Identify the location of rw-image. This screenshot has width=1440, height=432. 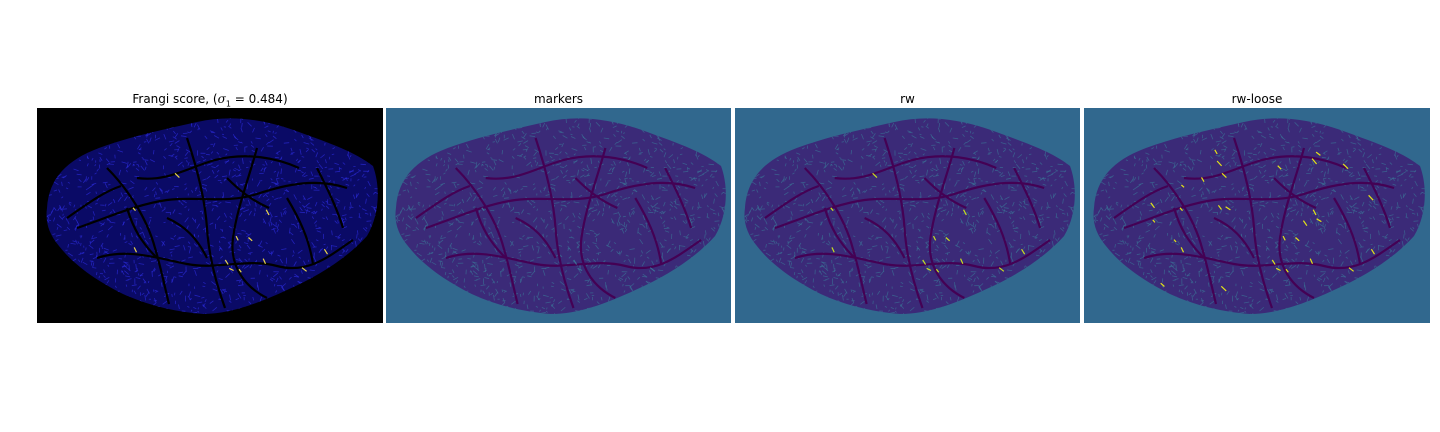
(907, 215).